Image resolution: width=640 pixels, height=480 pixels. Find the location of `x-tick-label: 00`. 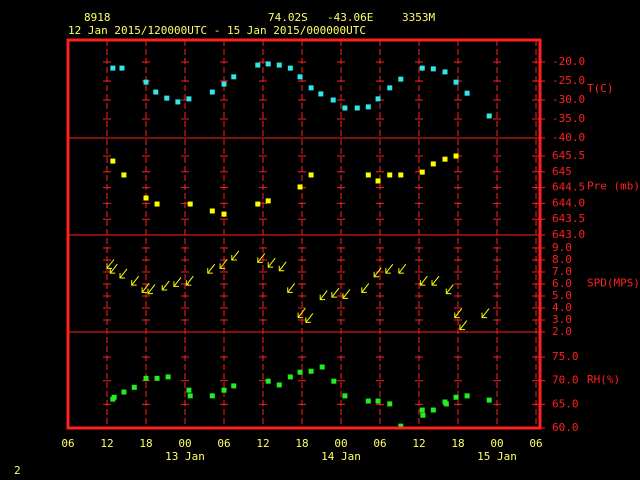

x-tick-label: 00 is located at coordinates (496, 443).